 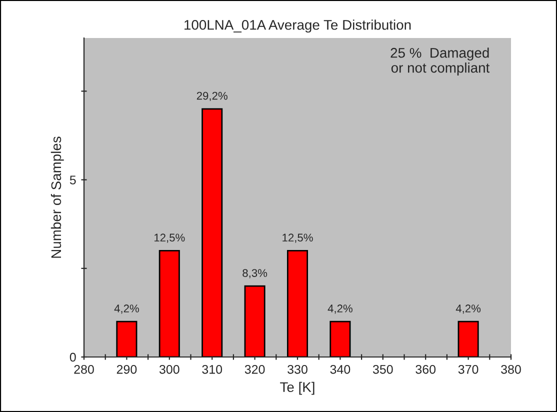 What do you see at coordinates (169, 369) in the screenshot?
I see `x-tick-label: 300` at bounding box center [169, 369].